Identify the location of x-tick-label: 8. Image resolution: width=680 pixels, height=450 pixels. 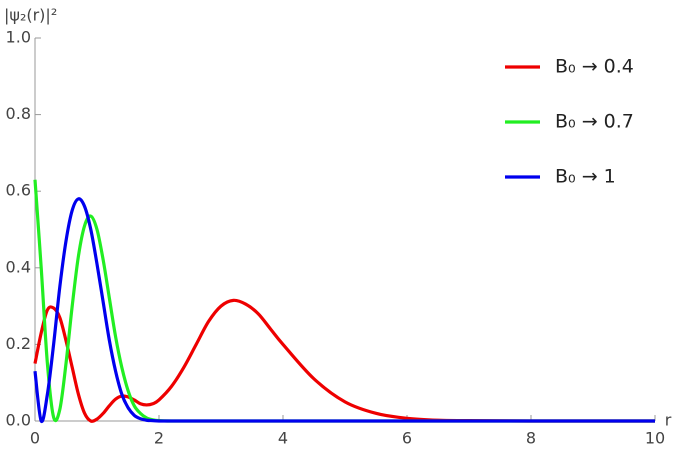
(531, 438).